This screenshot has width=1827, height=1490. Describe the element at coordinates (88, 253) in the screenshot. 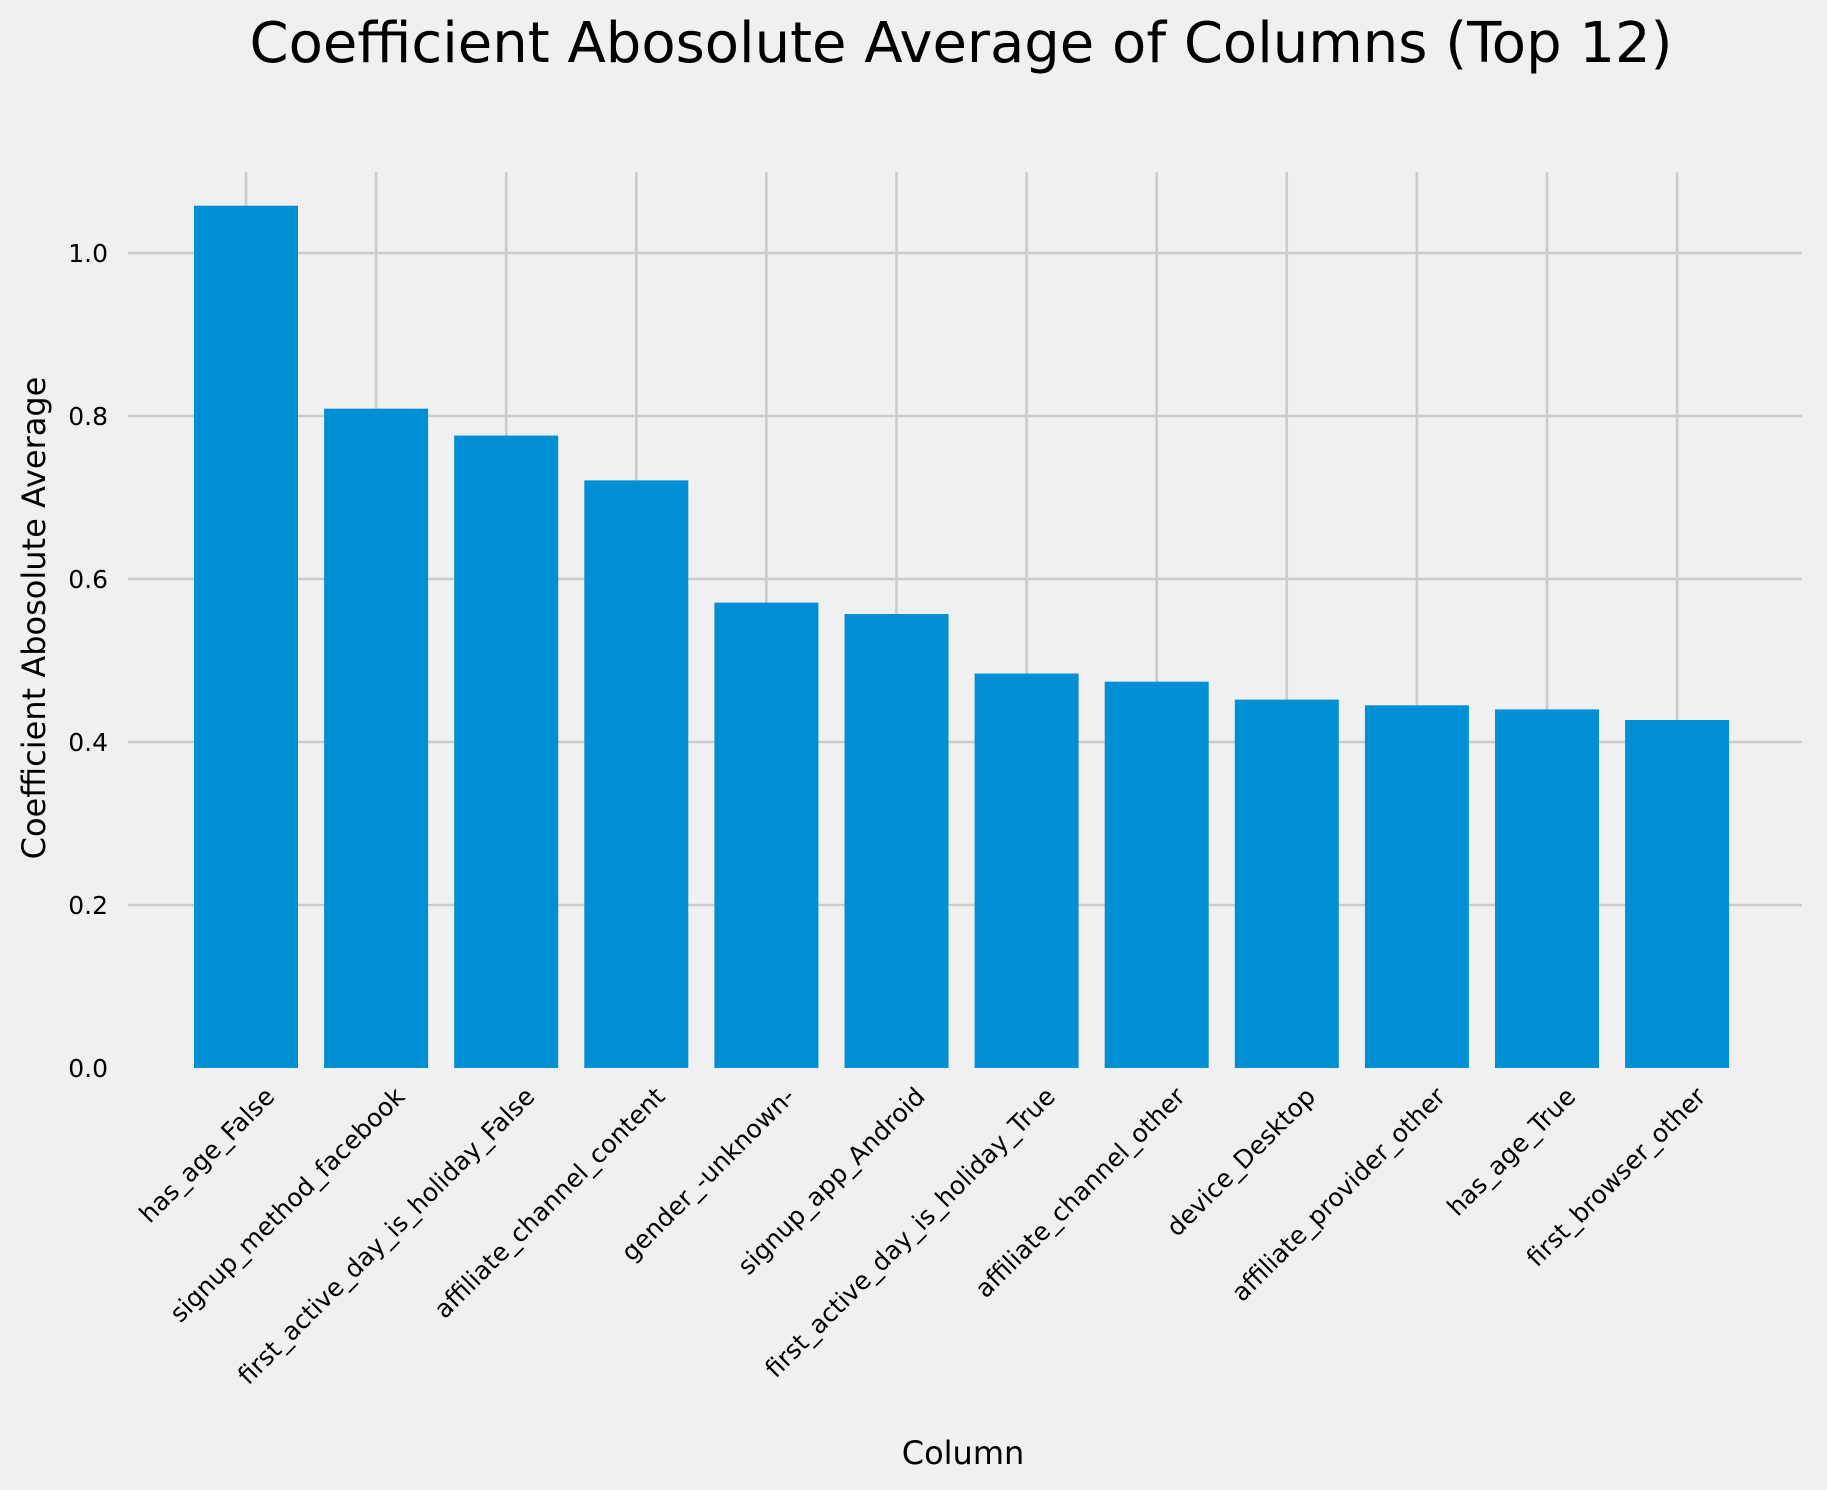

I see `y-tick-label: 1.0` at that location.